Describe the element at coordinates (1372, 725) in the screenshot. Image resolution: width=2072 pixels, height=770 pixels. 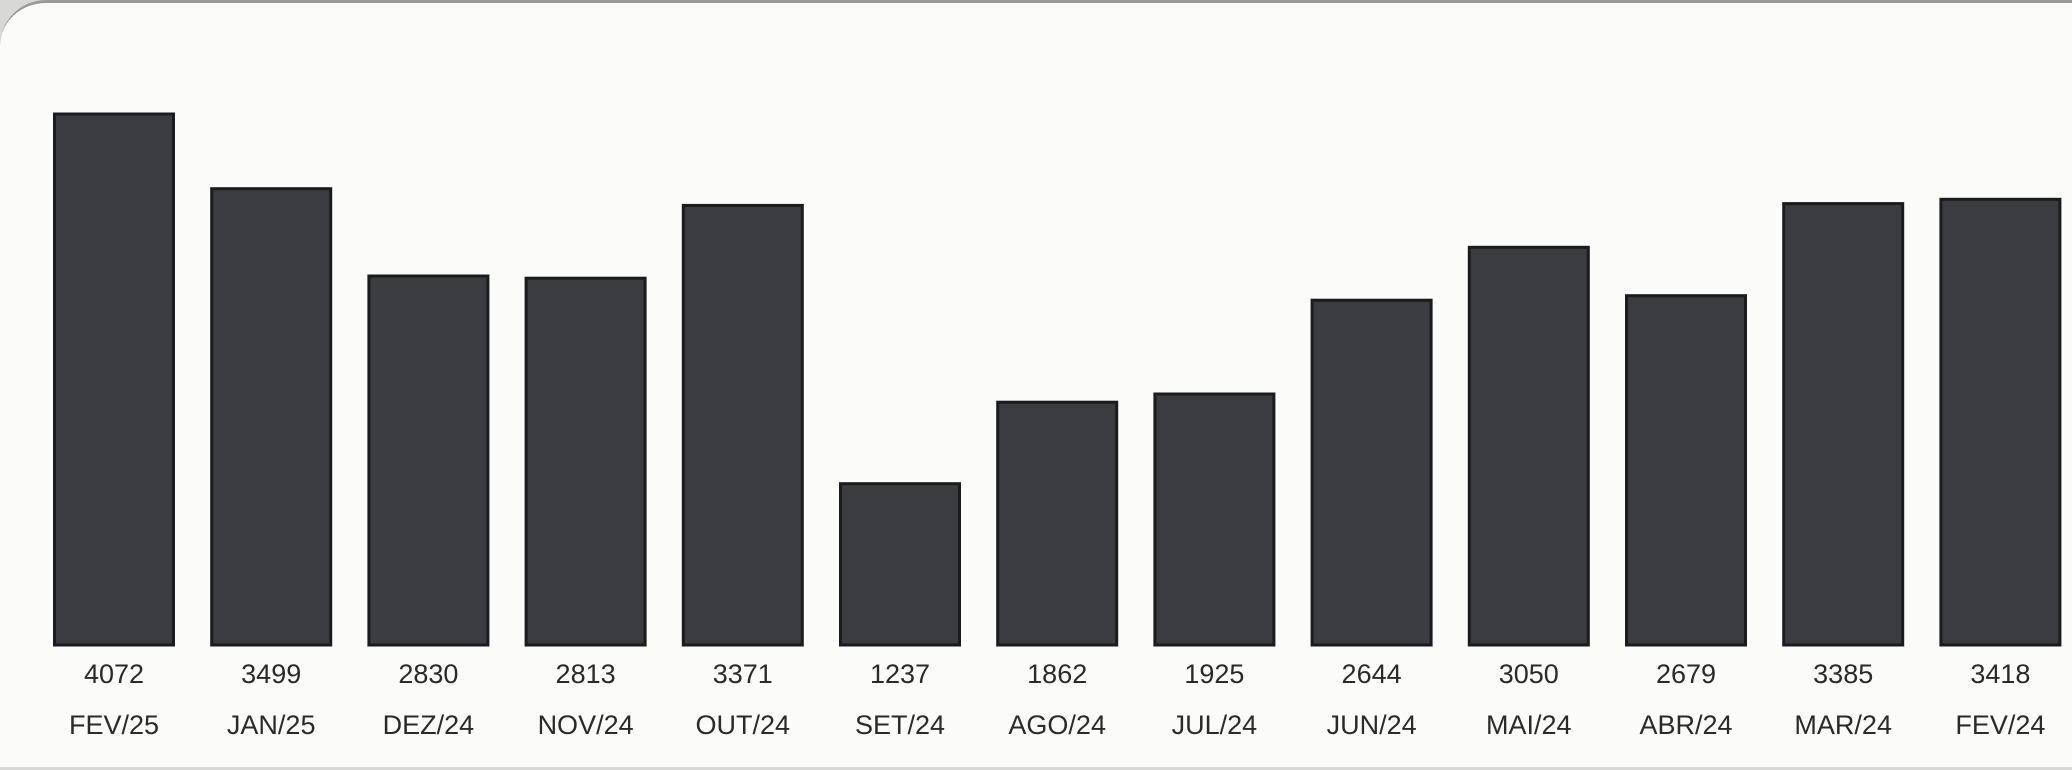
I see `category-label: JUN/24` at that location.